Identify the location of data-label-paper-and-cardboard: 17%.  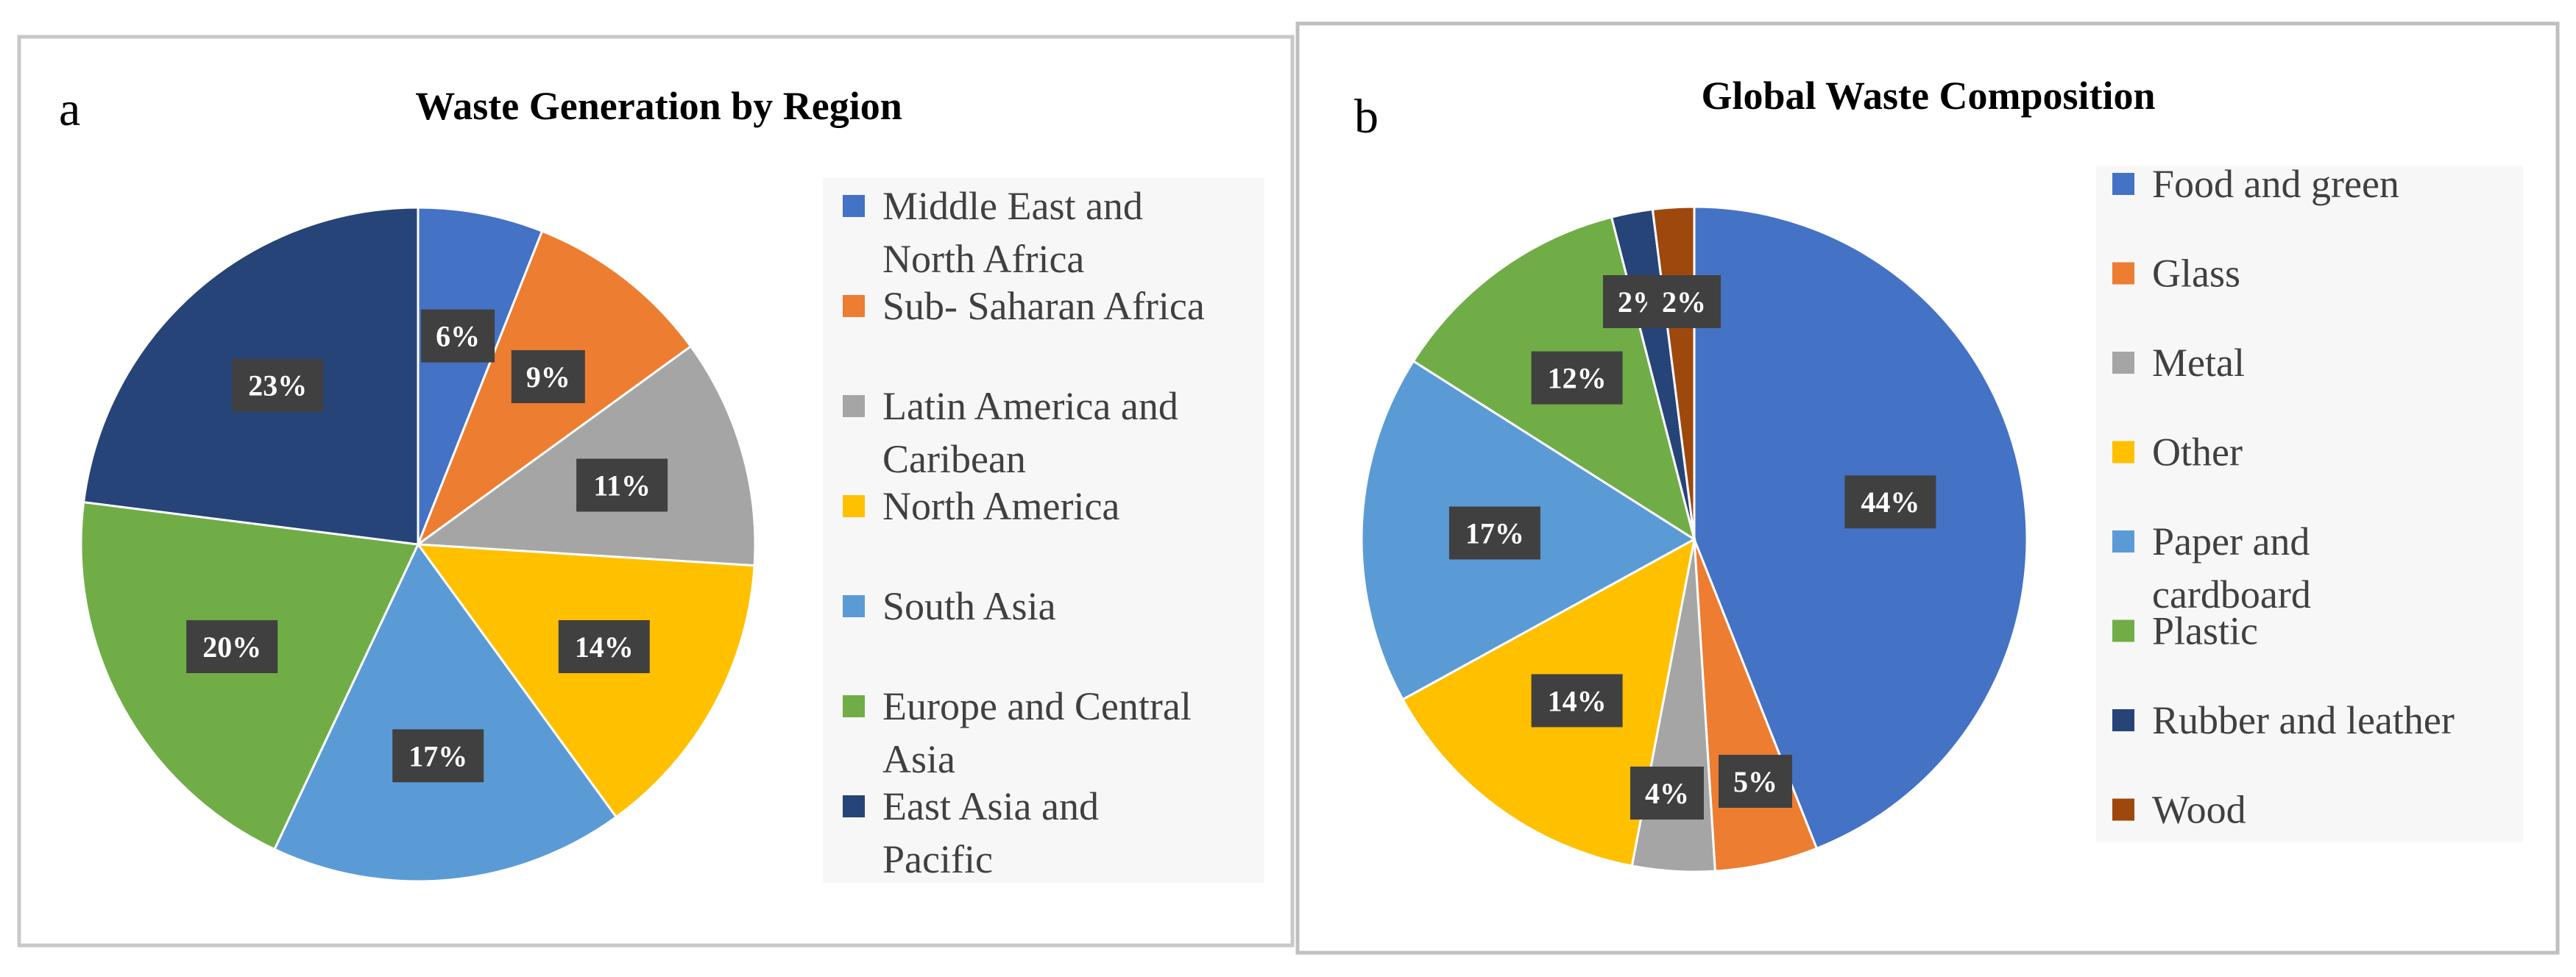
(1494, 533).